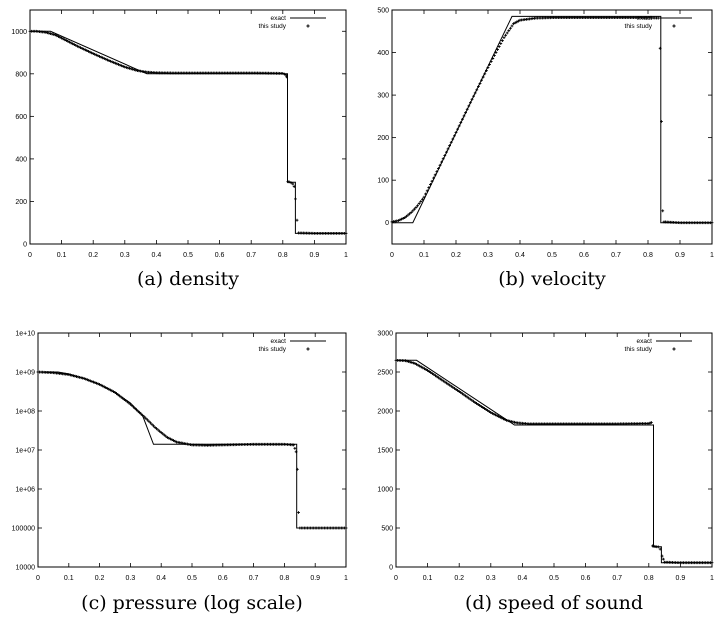 This screenshot has height=618, width=716. What do you see at coordinates (192, 578) in the screenshot?
I see `x-tick-label: 0.5` at bounding box center [192, 578].